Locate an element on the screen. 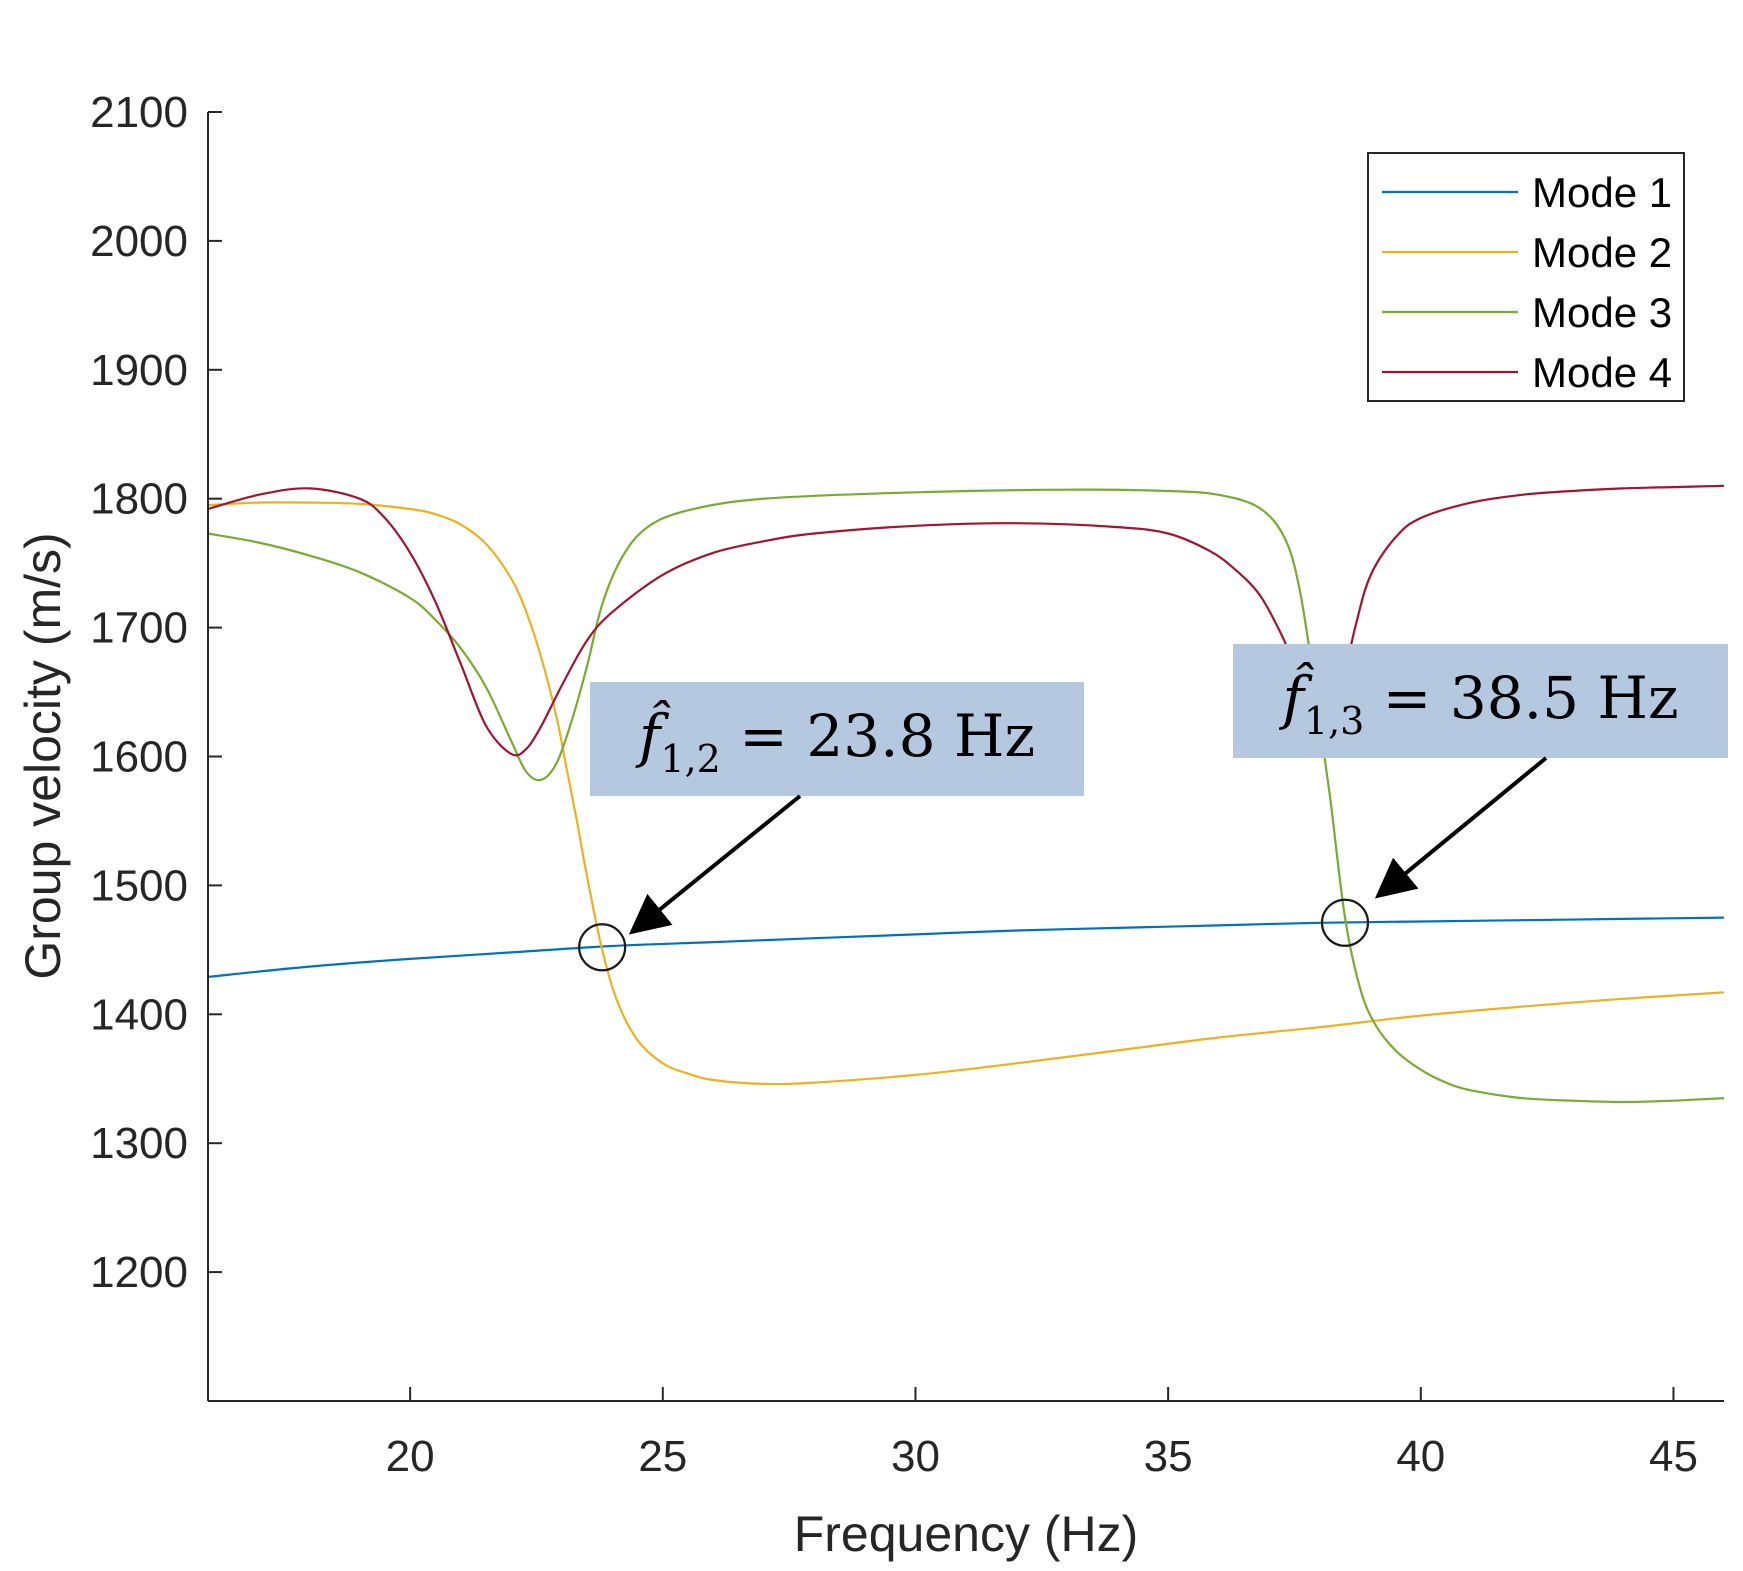 The width and height of the screenshot is (1743, 1571). y-tick-label: 2100 is located at coordinates (139, 112).